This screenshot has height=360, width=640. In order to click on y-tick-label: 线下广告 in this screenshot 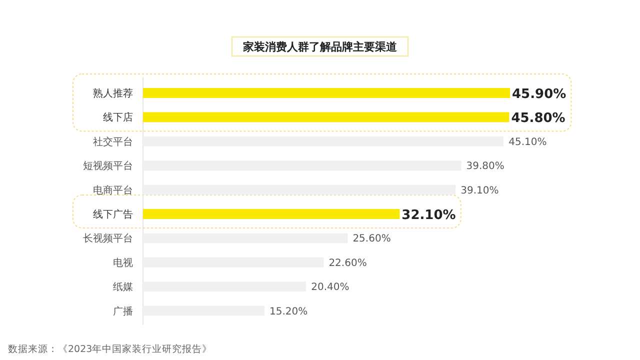, I will do `click(113, 214)`.